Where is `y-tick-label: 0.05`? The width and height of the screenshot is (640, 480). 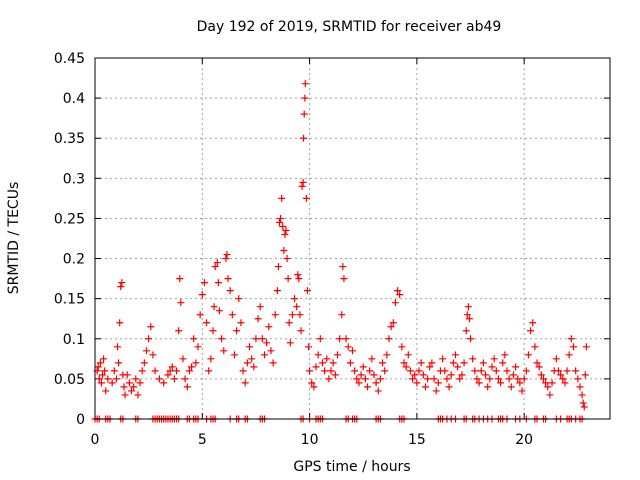
y-tick-label: 0.05 is located at coordinates (69, 380).